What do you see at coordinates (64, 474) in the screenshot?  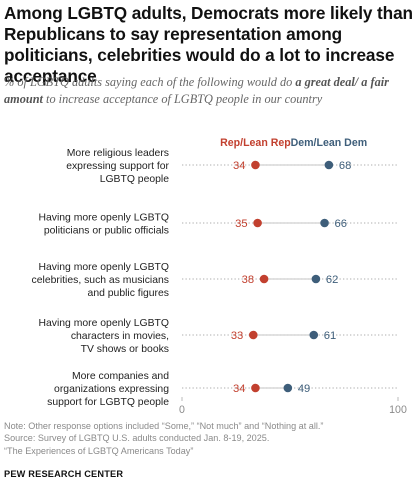 I see `brand-logo-text: PEW RESEARCH CENTER` at bounding box center [64, 474].